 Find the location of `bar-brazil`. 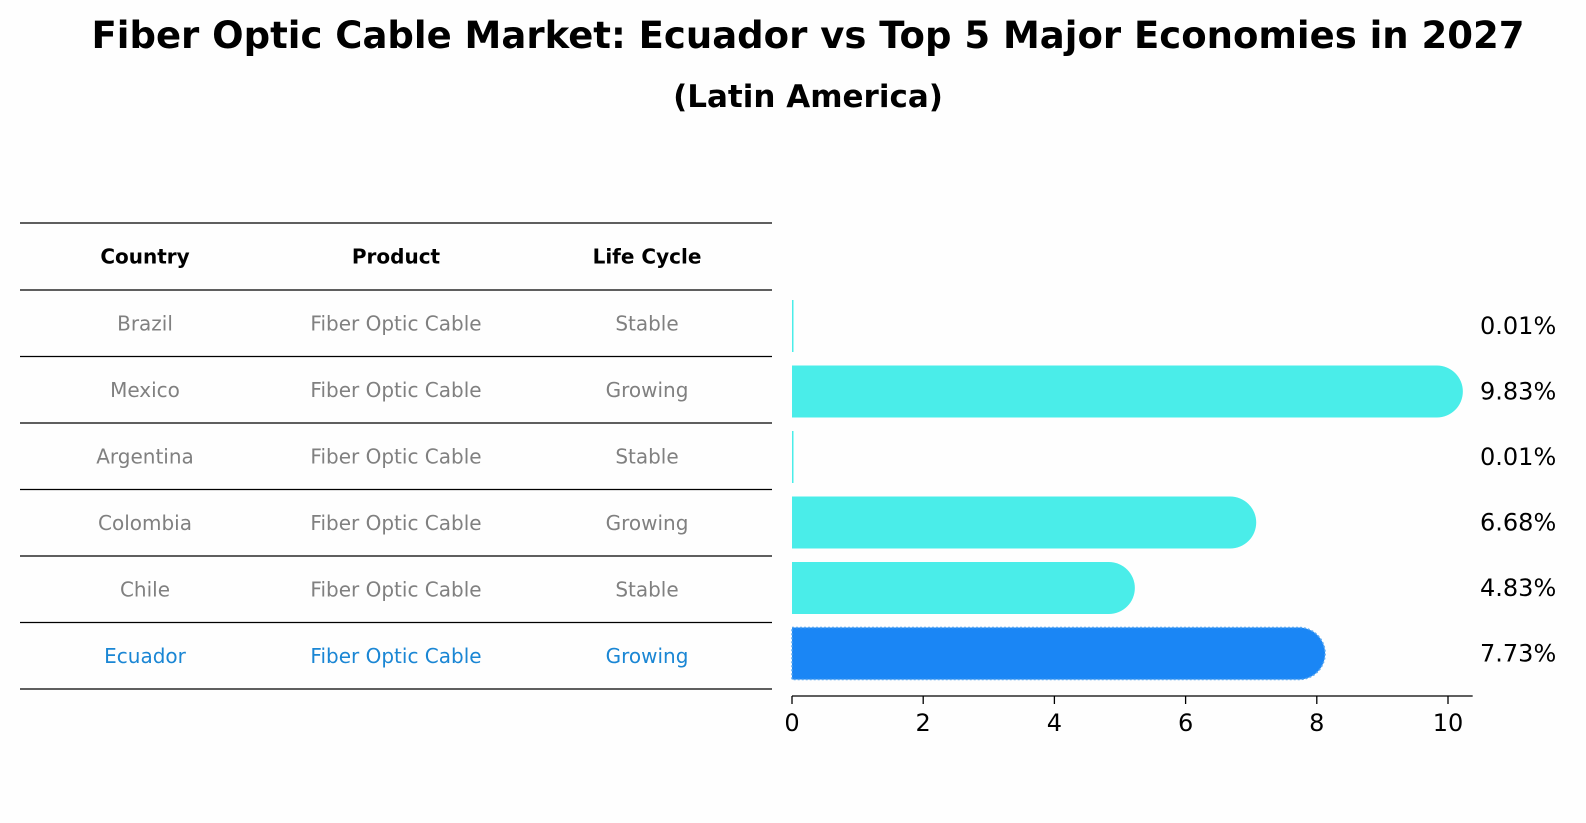

bar-brazil is located at coordinates (793, 326).